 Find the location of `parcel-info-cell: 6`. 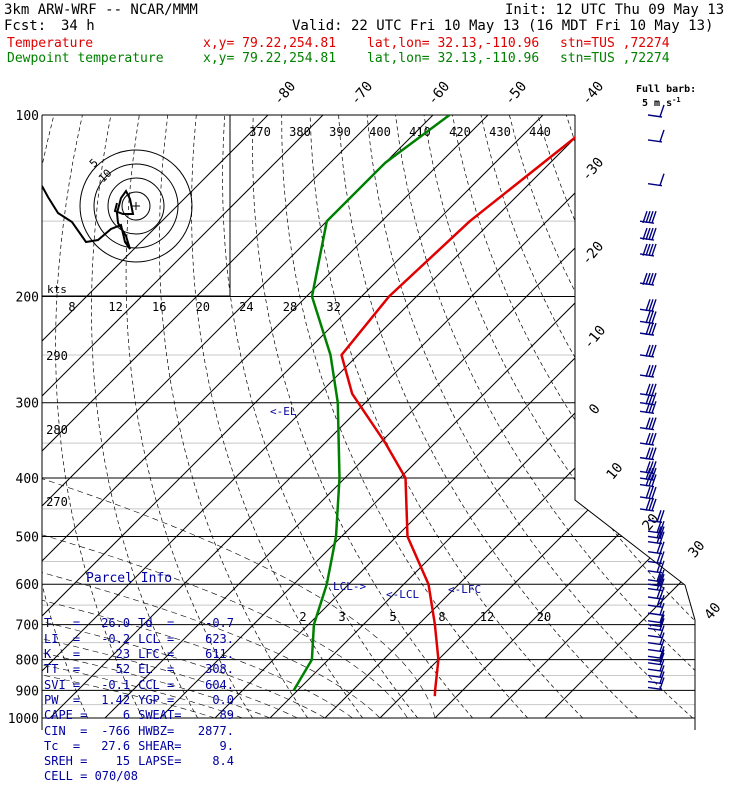

parcel-info-cell: 6 is located at coordinates (110, 715).